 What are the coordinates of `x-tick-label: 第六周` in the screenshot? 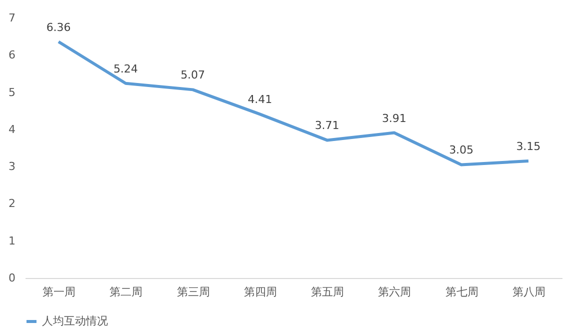 It's located at (395, 292).